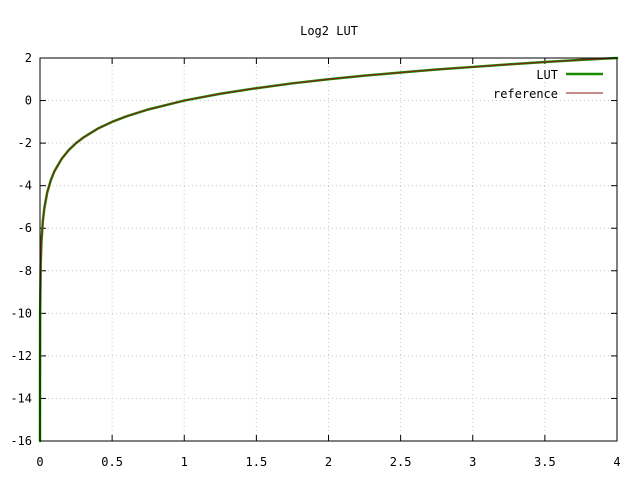 This screenshot has height=480, width=640. What do you see at coordinates (616, 462) in the screenshot?
I see `x-tick-label: 4` at bounding box center [616, 462].